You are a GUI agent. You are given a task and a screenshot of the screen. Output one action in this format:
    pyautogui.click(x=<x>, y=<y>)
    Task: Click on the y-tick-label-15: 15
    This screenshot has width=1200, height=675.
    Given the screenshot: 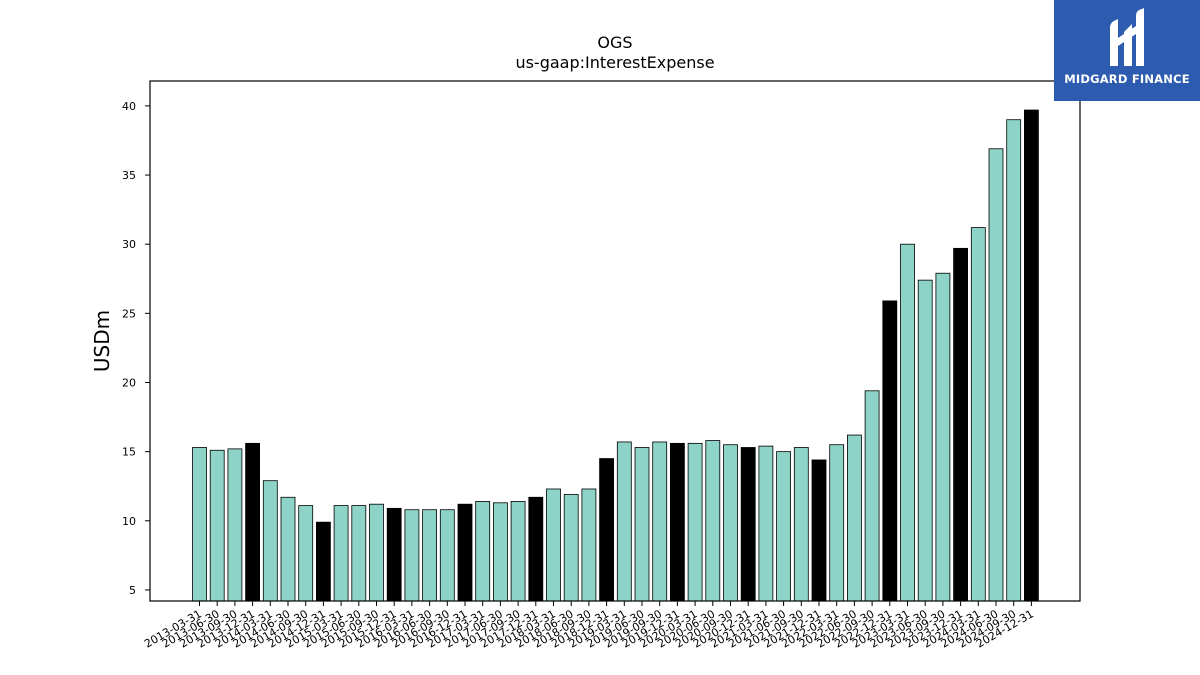 What is the action you would take?
    pyautogui.click(x=129, y=452)
    